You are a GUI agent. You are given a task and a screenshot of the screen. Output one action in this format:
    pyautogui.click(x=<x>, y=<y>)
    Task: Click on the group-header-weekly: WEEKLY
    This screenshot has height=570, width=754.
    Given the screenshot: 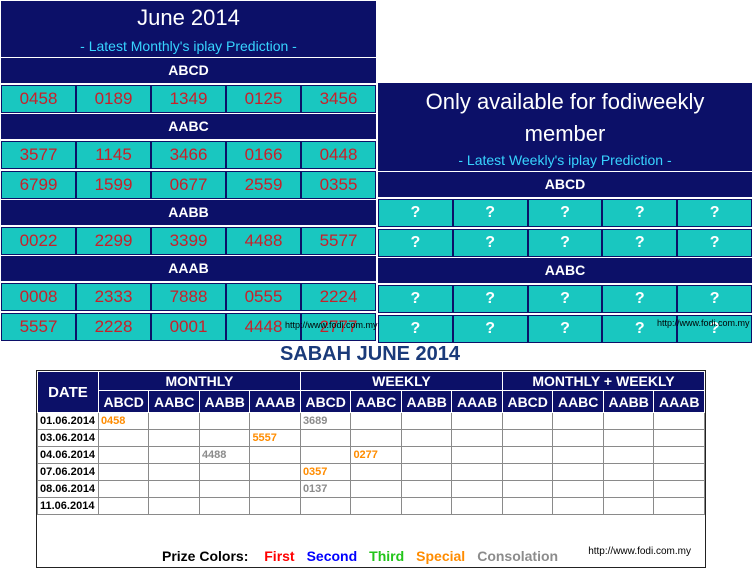 What is the action you would take?
    pyautogui.click(x=401, y=381)
    